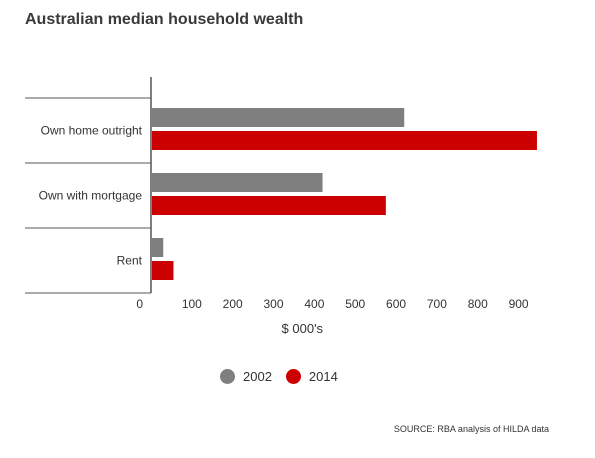 This screenshot has height=458, width=595. I want to click on bar-2014-own-with-mortgage, so click(269, 205).